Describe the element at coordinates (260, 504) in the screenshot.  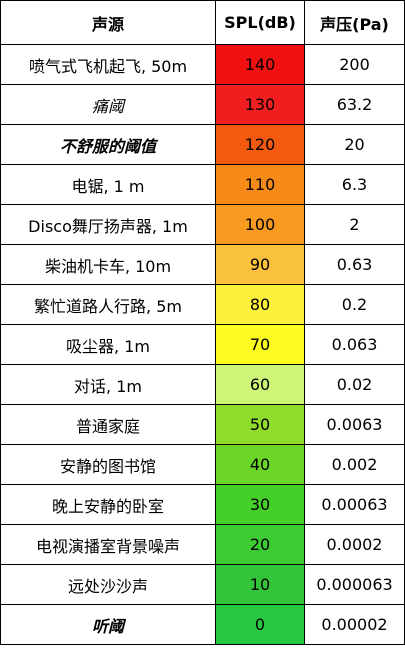
I see `spl-cell: 30` at that location.